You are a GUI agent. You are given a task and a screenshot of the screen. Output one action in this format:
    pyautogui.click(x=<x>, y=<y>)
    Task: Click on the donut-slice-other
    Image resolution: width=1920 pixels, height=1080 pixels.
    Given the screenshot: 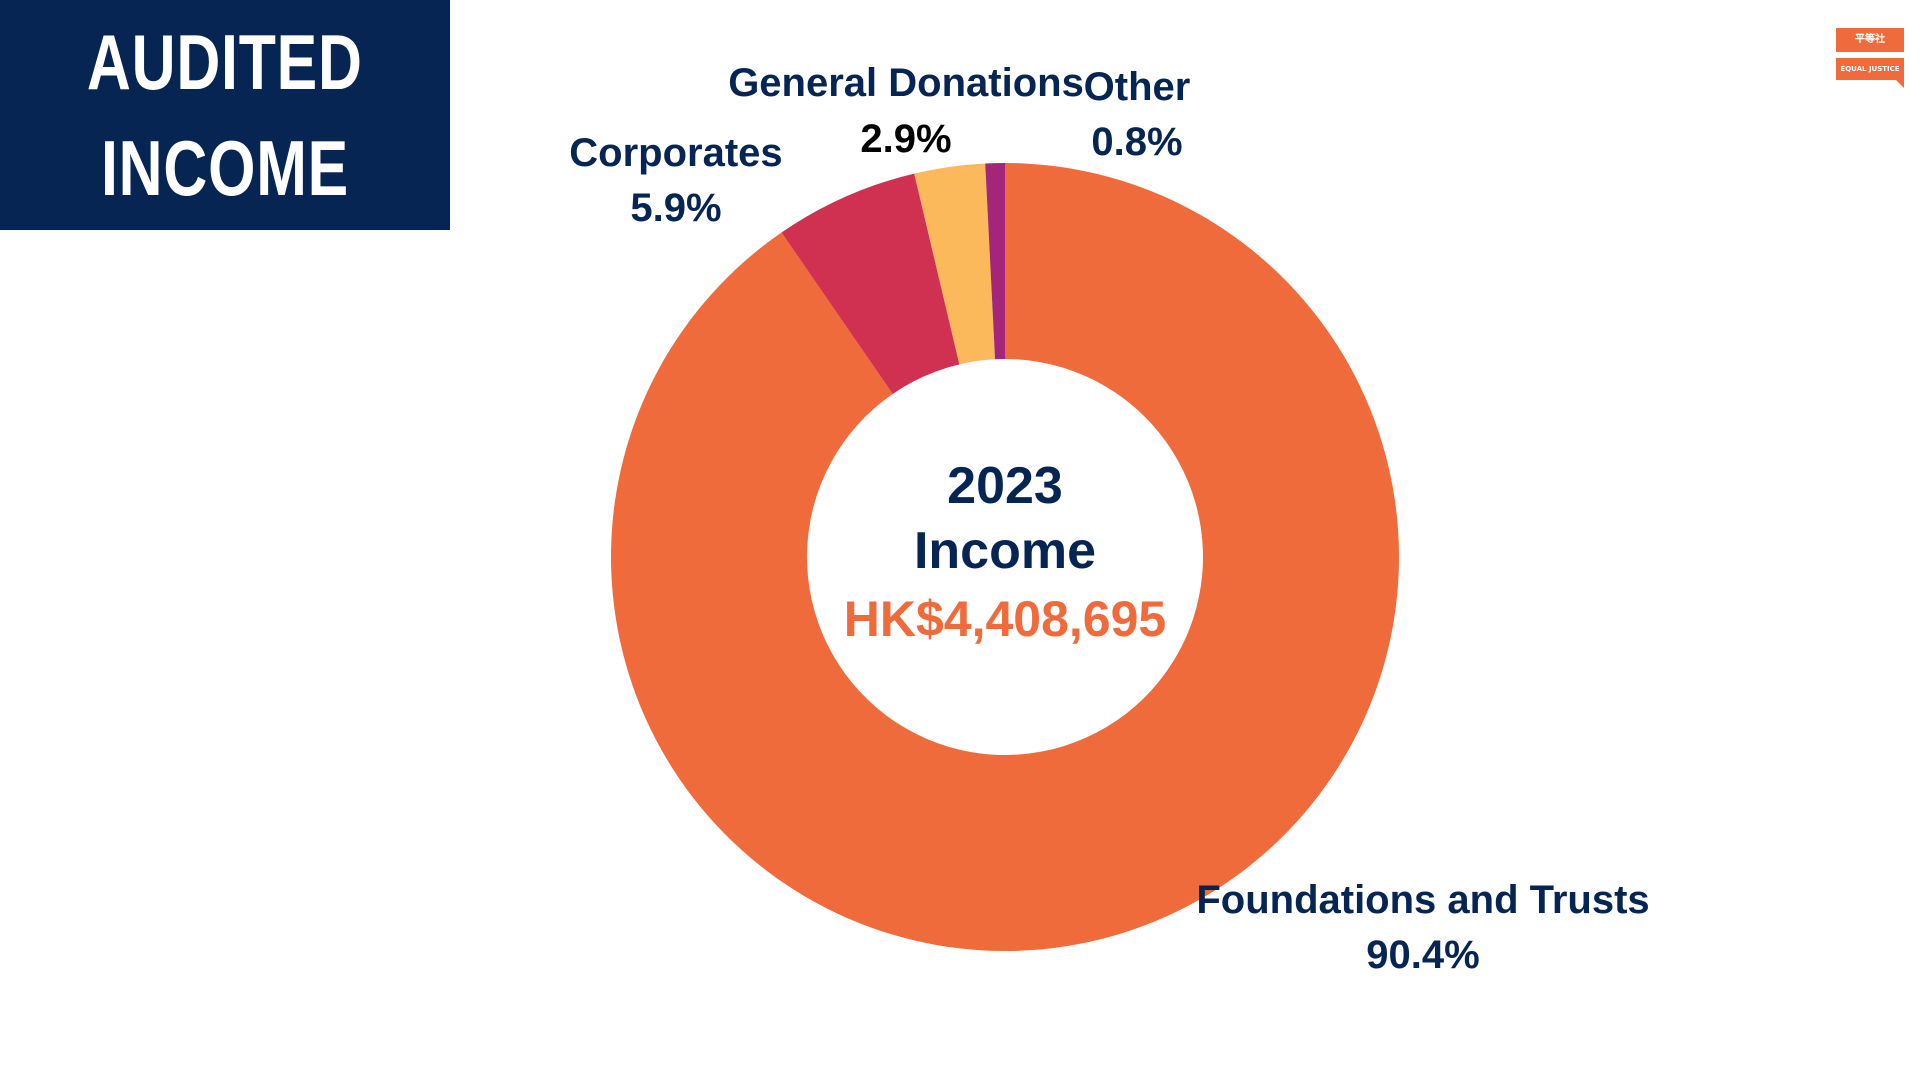 What is the action you would take?
    pyautogui.click(x=995, y=261)
    